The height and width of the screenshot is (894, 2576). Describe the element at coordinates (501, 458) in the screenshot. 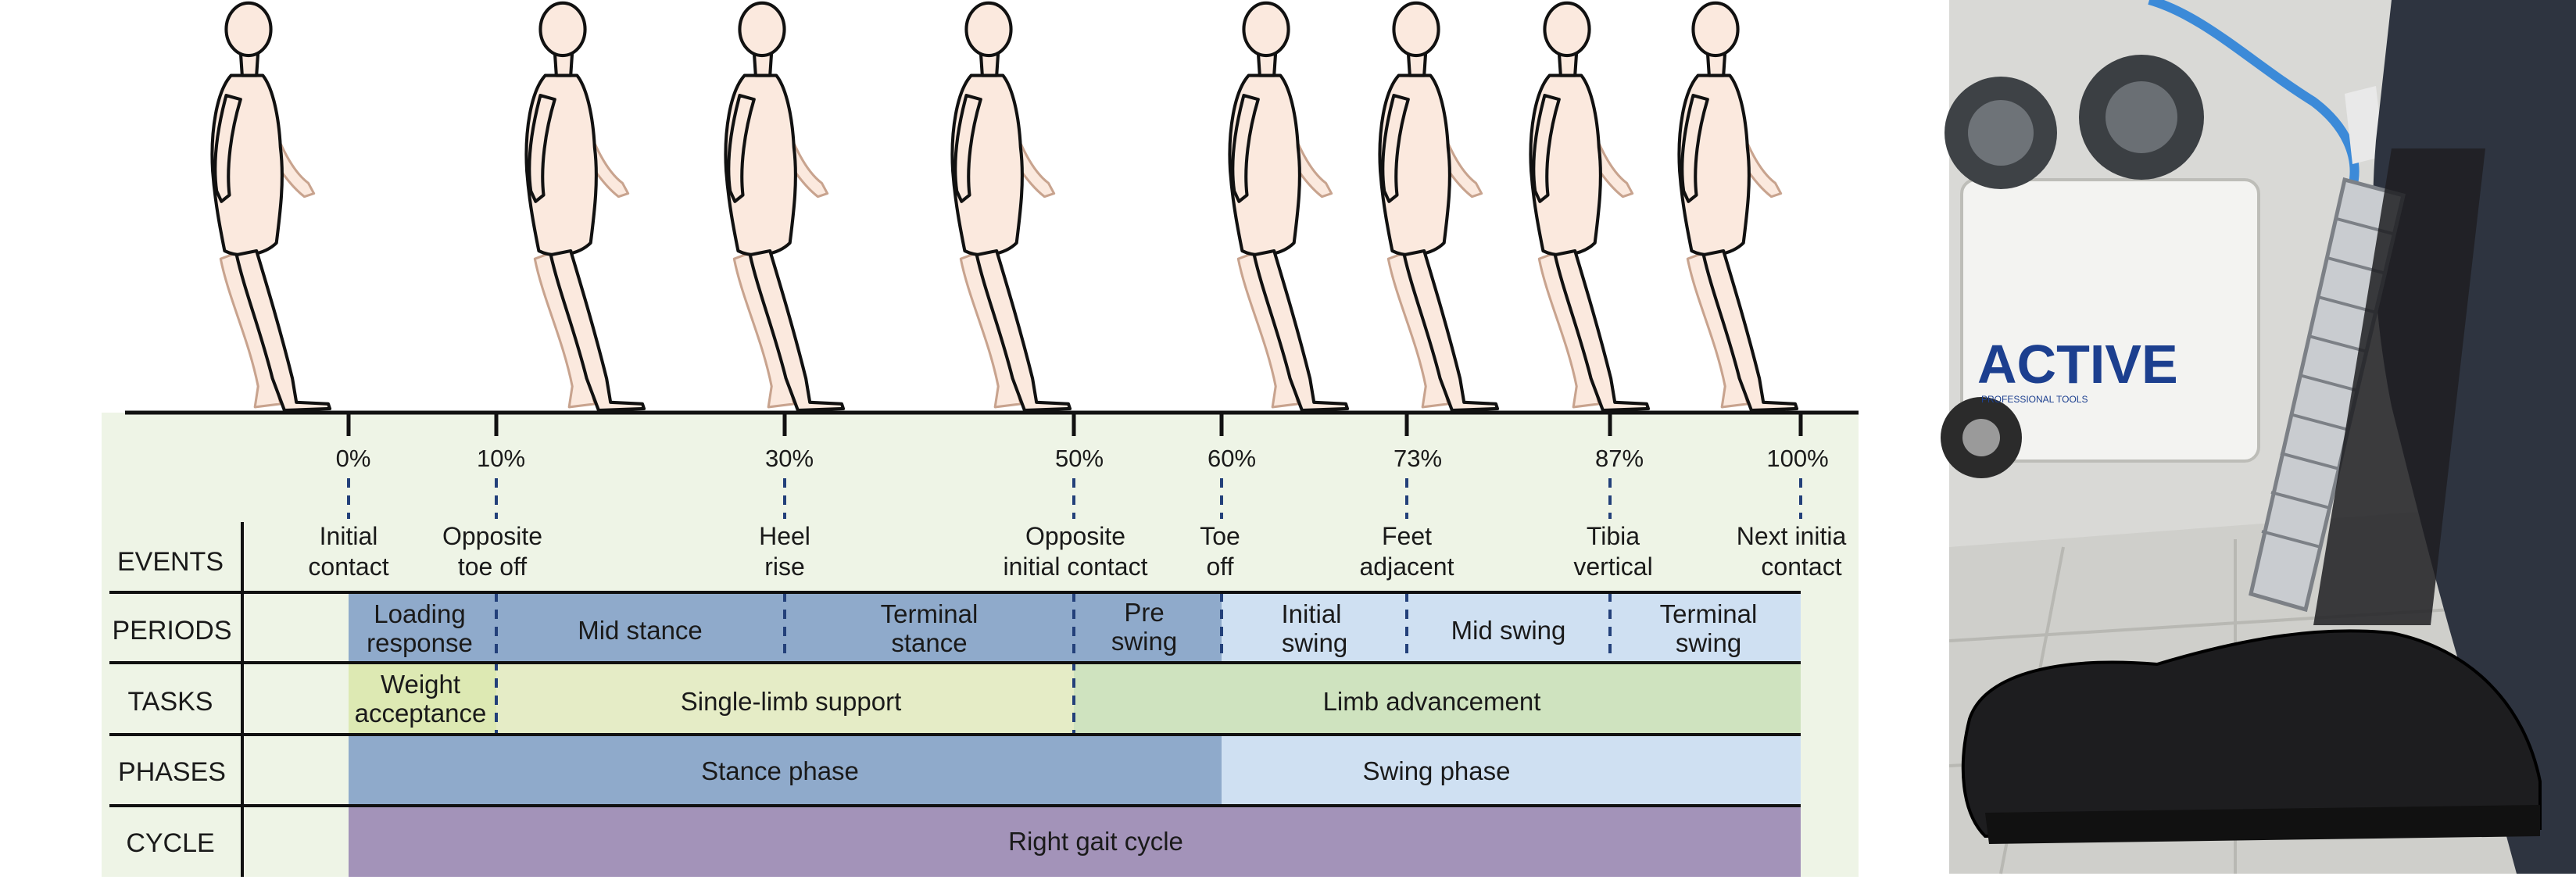

I see `percent-label: 10%` at that location.